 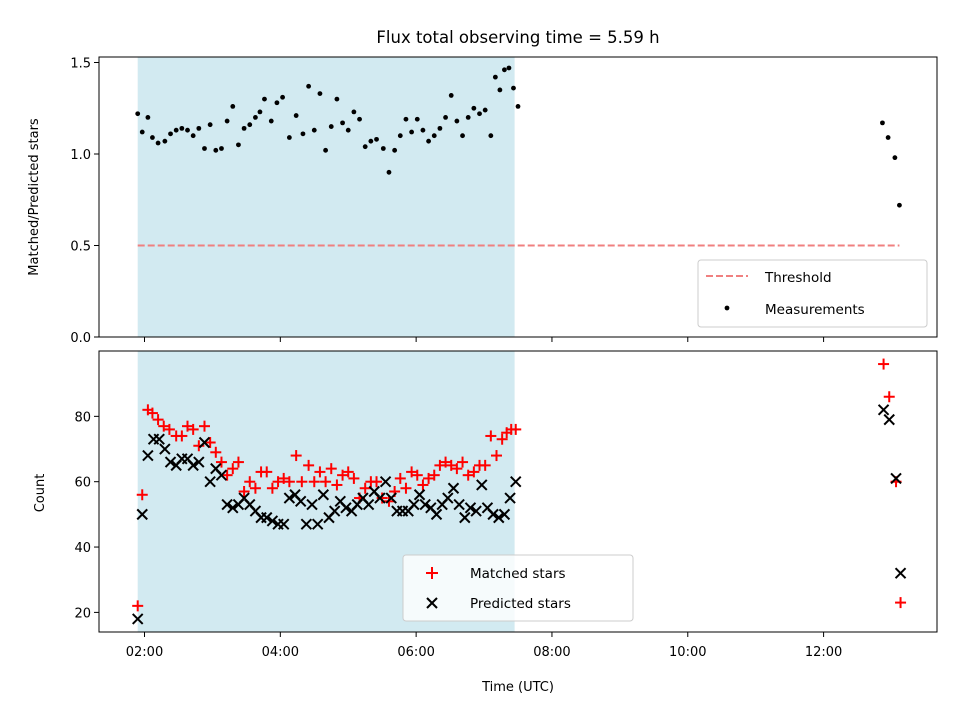 I want to click on count-legend: Matched stars Predicted stars, so click(x=518, y=588).